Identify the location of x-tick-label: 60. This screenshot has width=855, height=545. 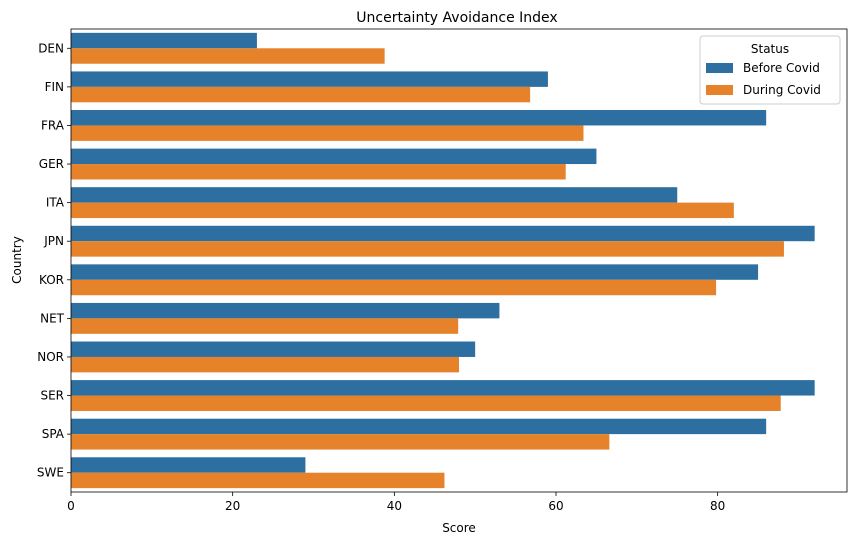
(555, 506).